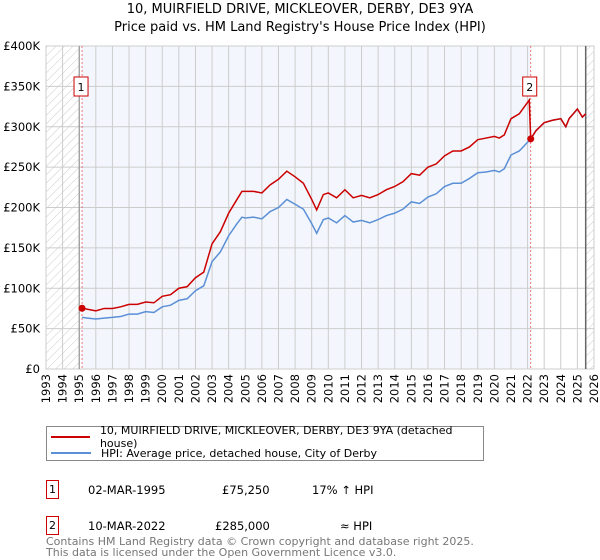 The height and width of the screenshot is (560, 600). What do you see at coordinates (242, 526) in the screenshot?
I see `transaction-price: £285,000` at bounding box center [242, 526].